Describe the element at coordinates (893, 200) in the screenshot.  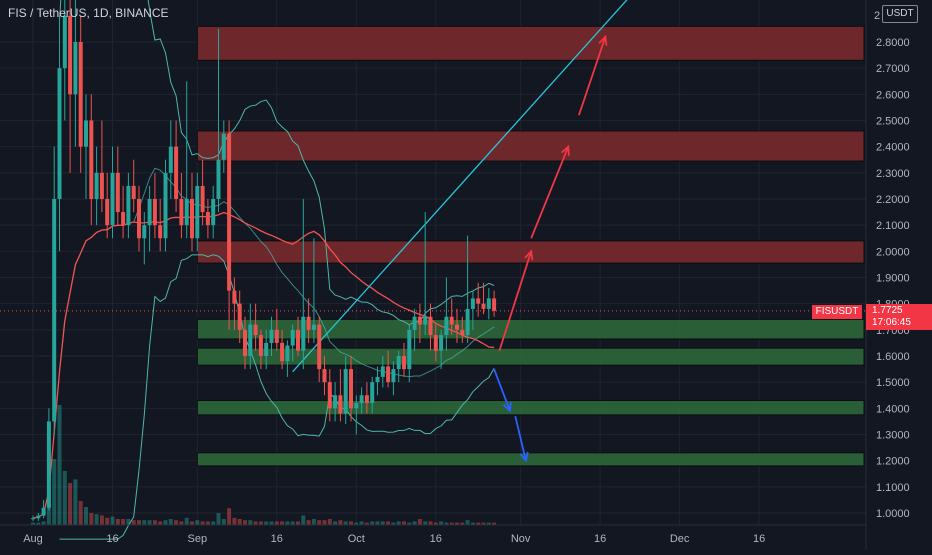
I see `y-tick-label: 2.2000` at that location.